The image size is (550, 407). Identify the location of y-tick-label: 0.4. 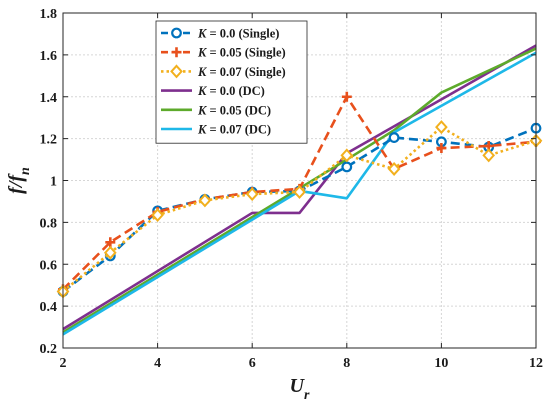
(49, 307).